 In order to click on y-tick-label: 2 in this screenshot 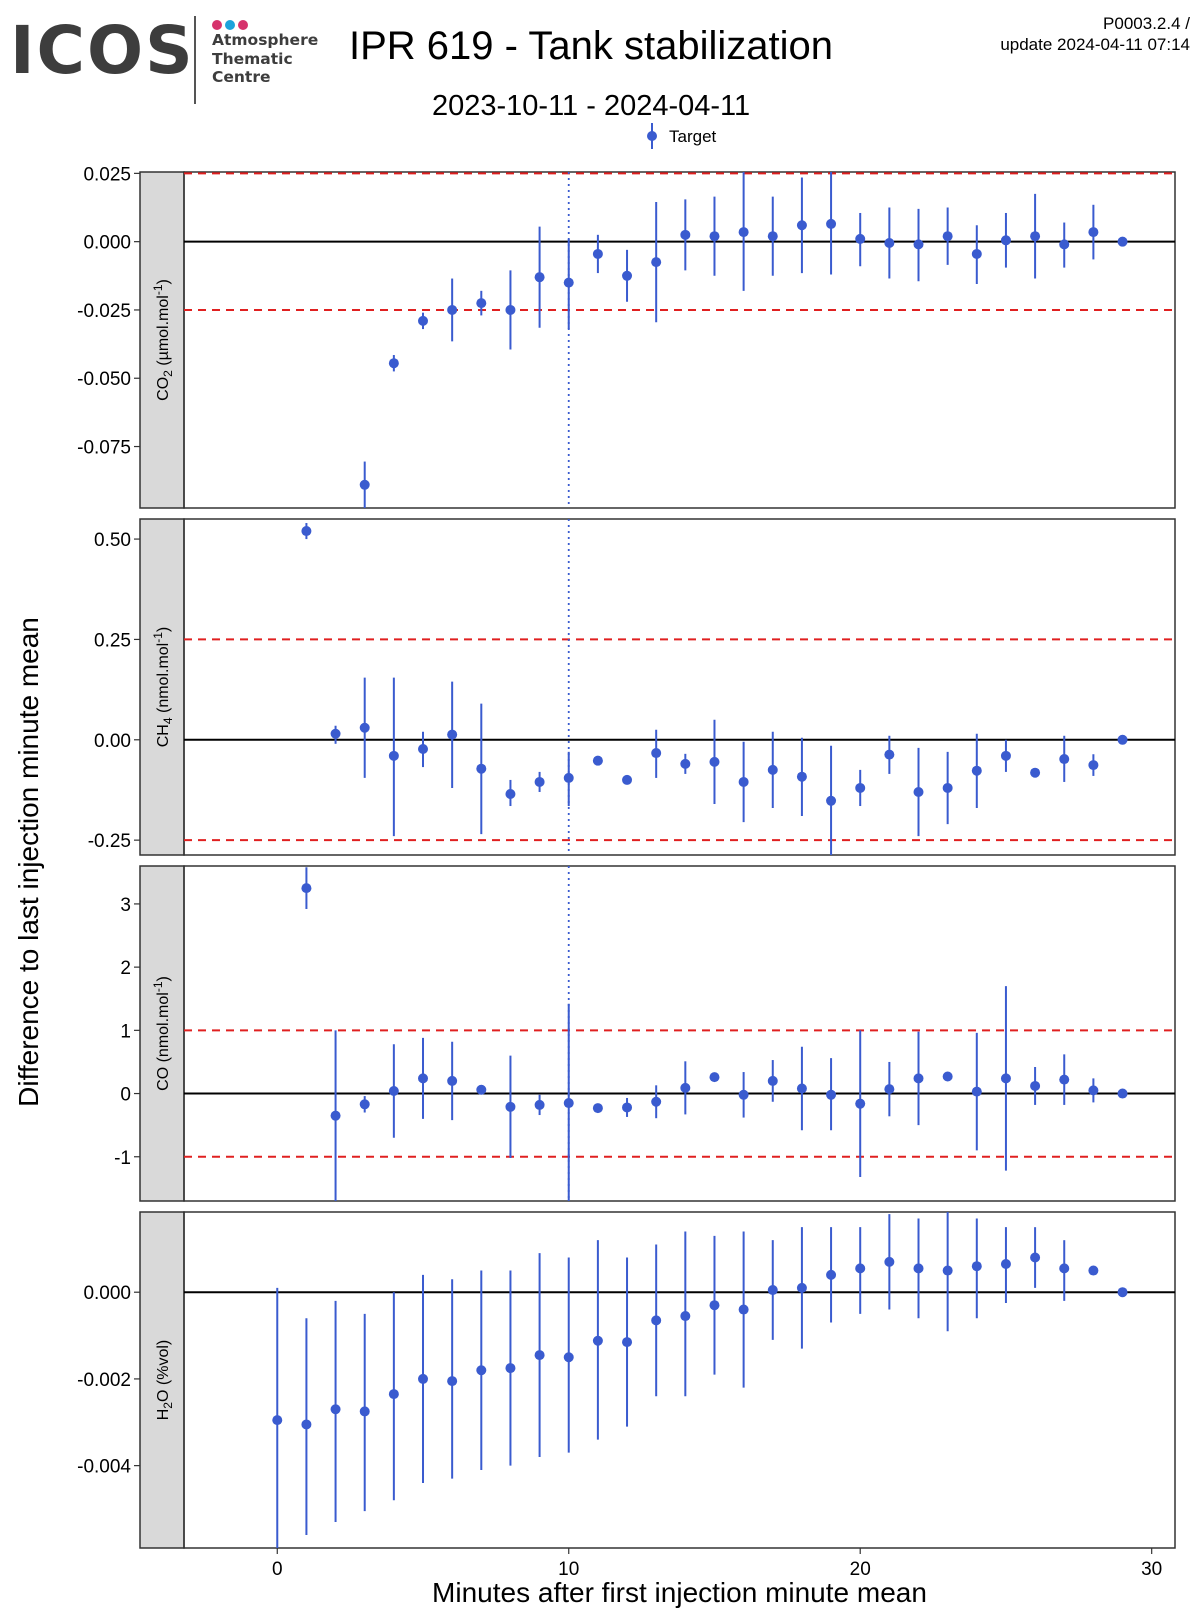, I will do `click(125, 968)`.